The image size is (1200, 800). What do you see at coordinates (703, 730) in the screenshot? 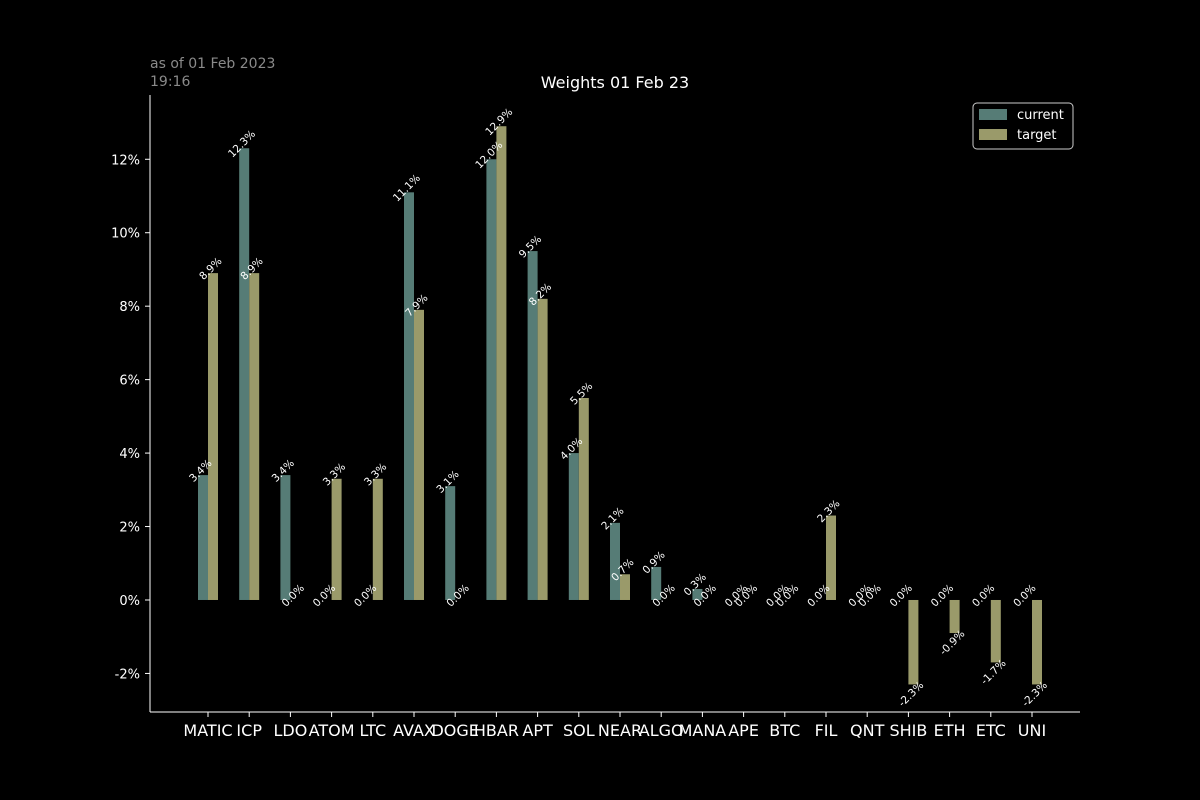
I see `x-tick-label: MANA` at bounding box center [703, 730].